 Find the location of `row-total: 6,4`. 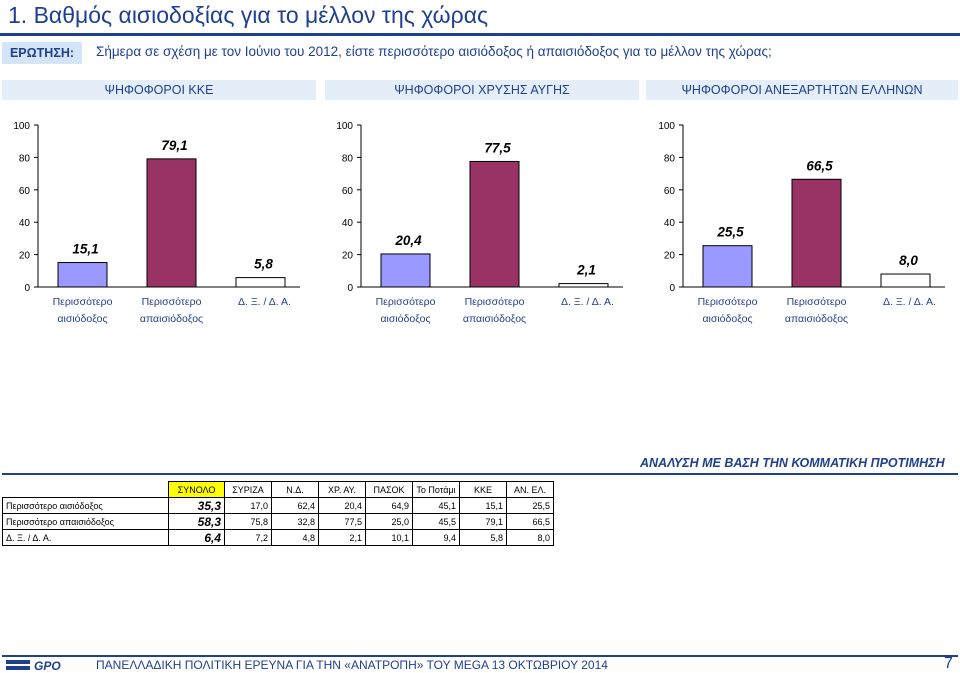

row-total: 6,4 is located at coordinates (196, 537).